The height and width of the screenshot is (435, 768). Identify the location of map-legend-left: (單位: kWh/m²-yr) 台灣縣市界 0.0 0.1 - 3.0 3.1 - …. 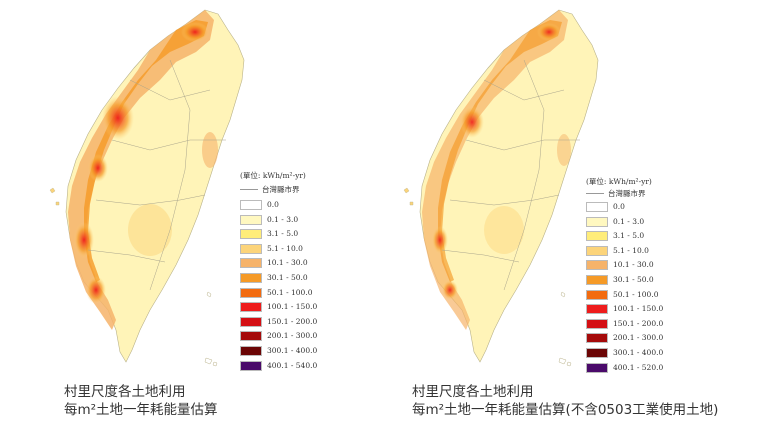
(279, 271).